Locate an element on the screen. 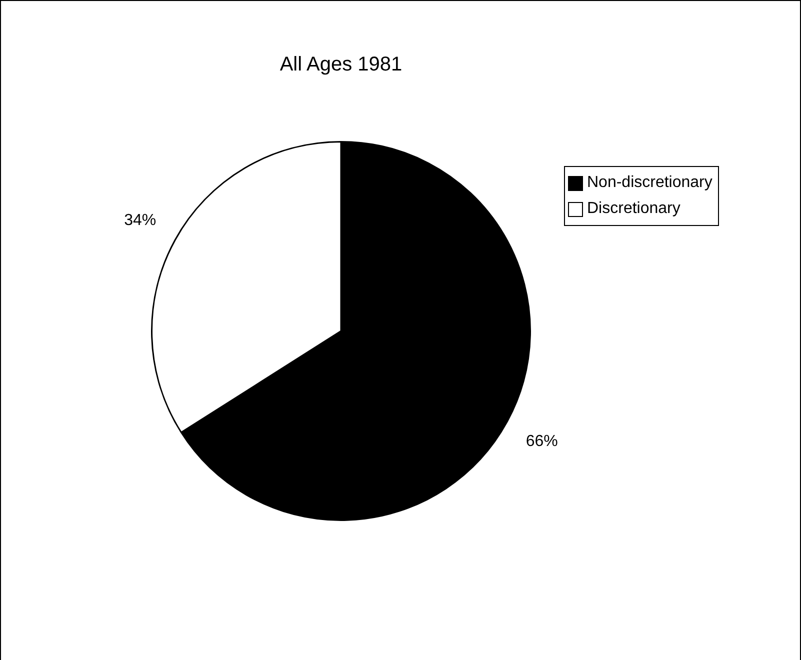 The image size is (801, 660). legend-label: Discretionary is located at coordinates (633, 209).